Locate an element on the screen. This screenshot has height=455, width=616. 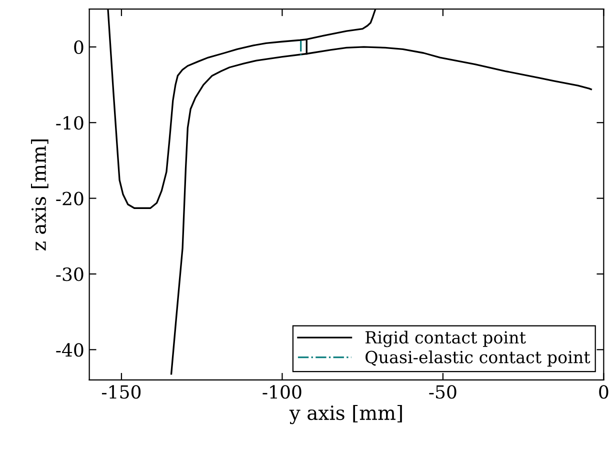
legend-label: Quasi-elastic contact point is located at coordinates (478, 358).